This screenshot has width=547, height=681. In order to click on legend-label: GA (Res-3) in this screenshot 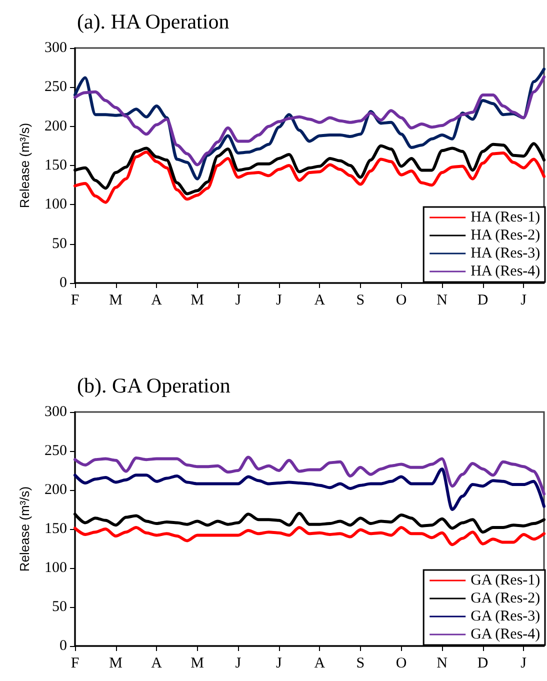, I will do `click(505, 616)`.